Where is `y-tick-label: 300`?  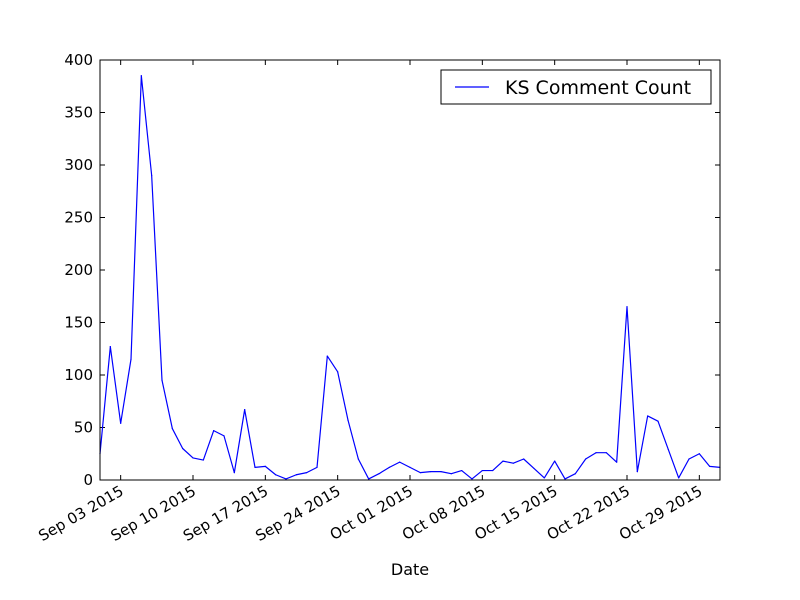
y-tick-label: 300 is located at coordinates (78, 165).